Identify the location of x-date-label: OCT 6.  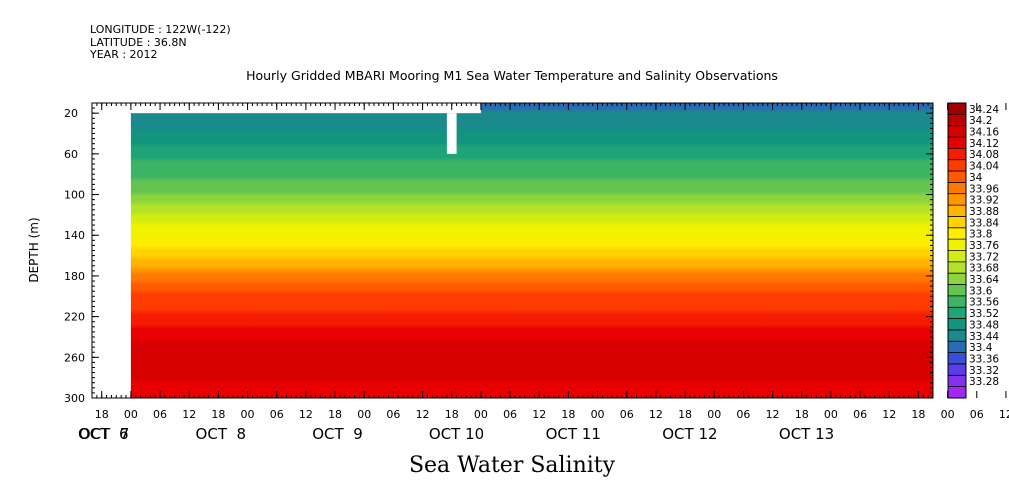
(103, 434).